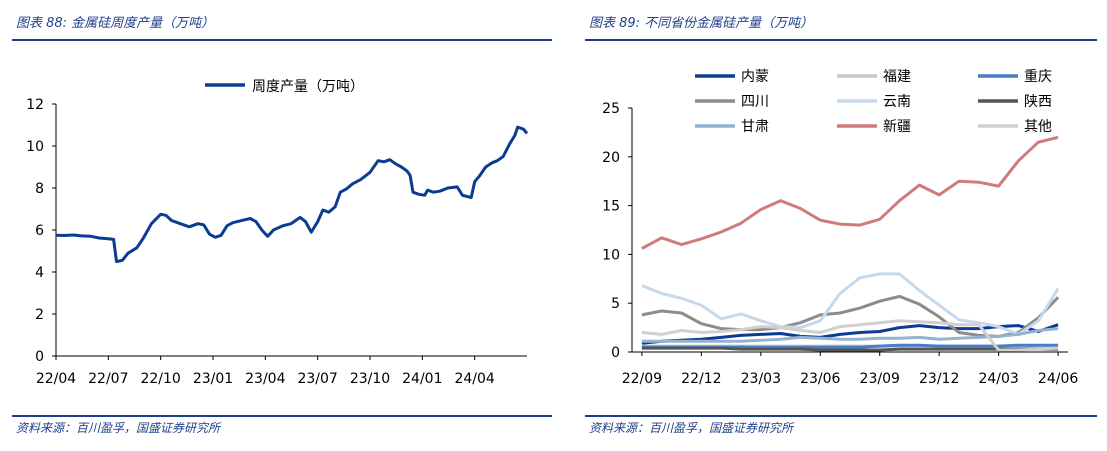 The width and height of the screenshot is (1107, 451). I want to click on y-tick-label: 5, so click(615, 304).